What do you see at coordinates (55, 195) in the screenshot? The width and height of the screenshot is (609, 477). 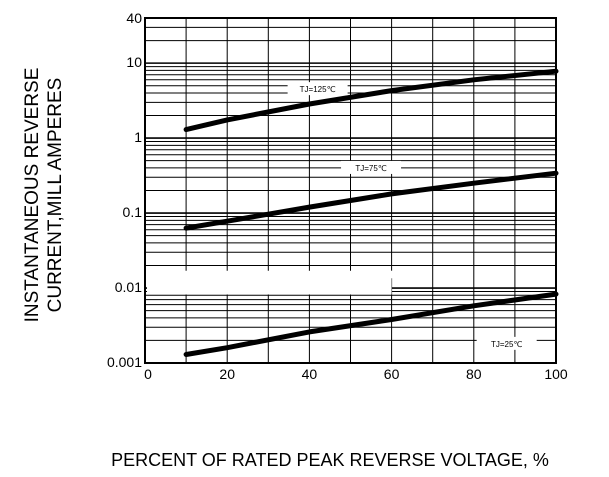 I see `y-axis-title-line-2: CURRENT,MILL AMPERES` at bounding box center [55, 195].